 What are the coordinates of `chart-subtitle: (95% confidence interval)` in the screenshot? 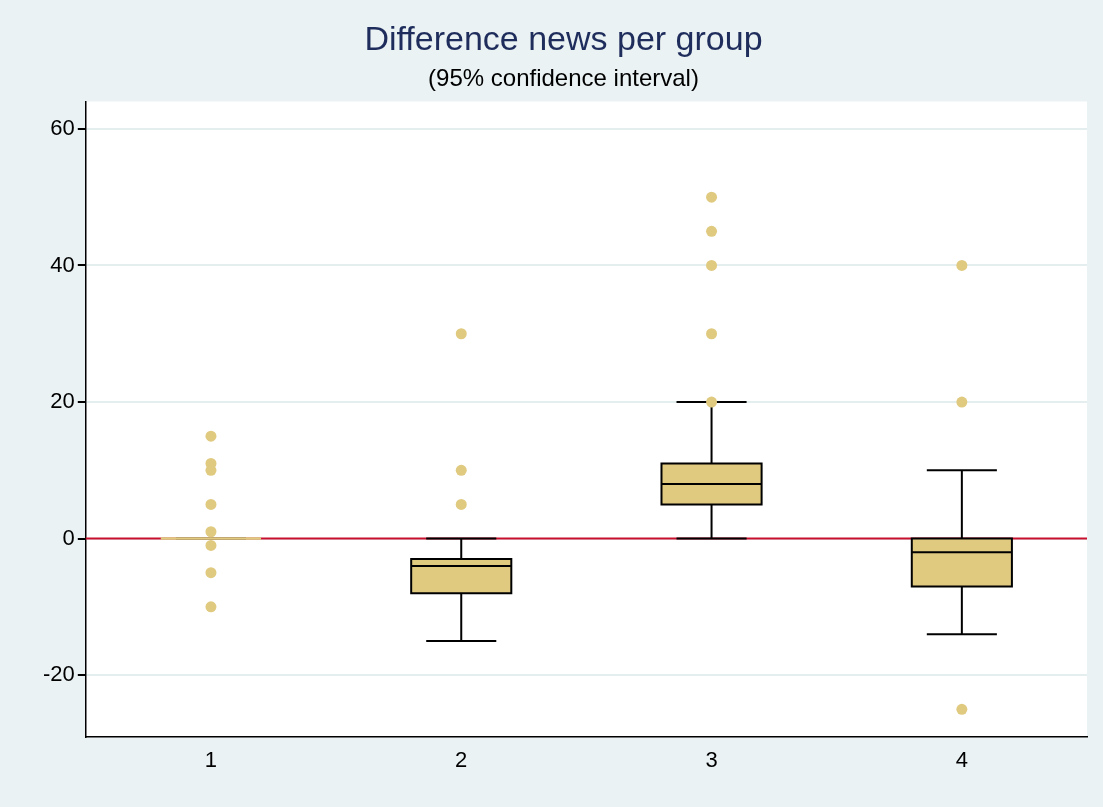 It's located at (563, 77).